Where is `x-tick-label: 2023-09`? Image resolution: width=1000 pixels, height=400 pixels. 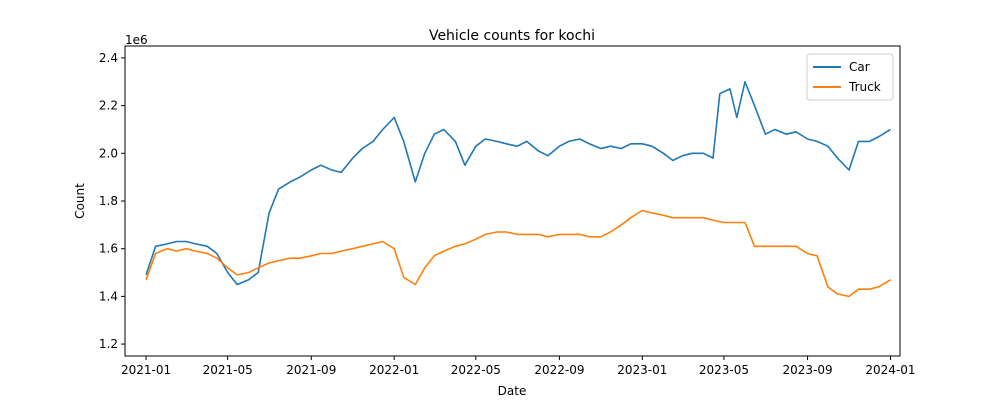 x-tick-label: 2023-09 is located at coordinates (807, 370).